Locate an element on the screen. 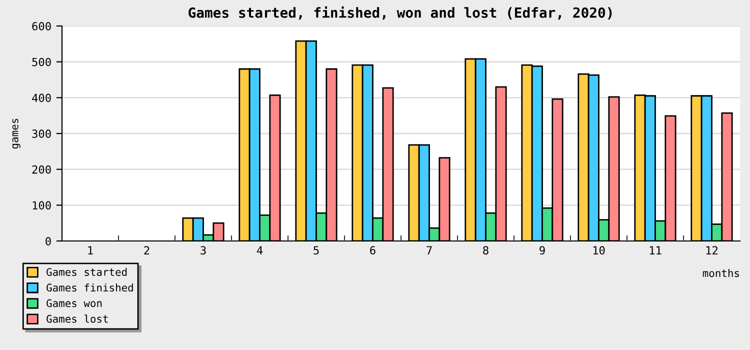 The width and height of the screenshot is (750, 350). y-tick-label: 400 is located at coordinates (41, 98).